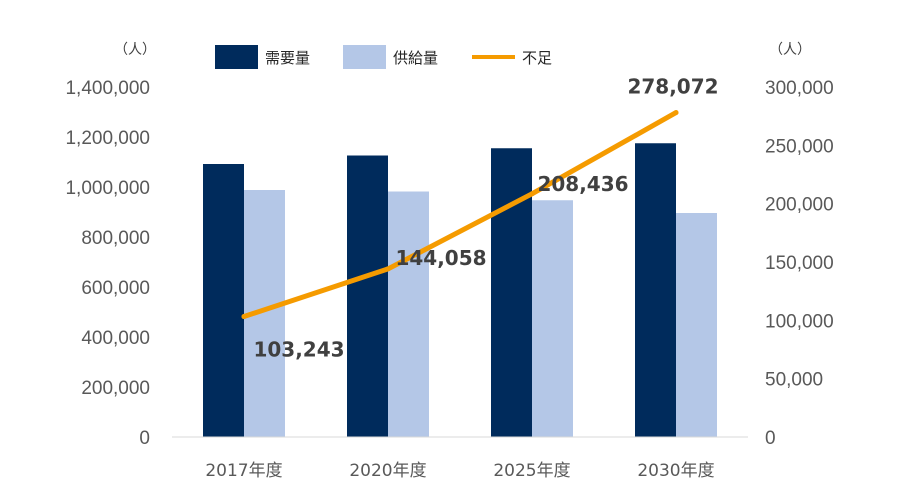 Image resolution: width=900 pixels, height=500 pixels. I want to click on legend-swatch-supply, so click(364, 57).